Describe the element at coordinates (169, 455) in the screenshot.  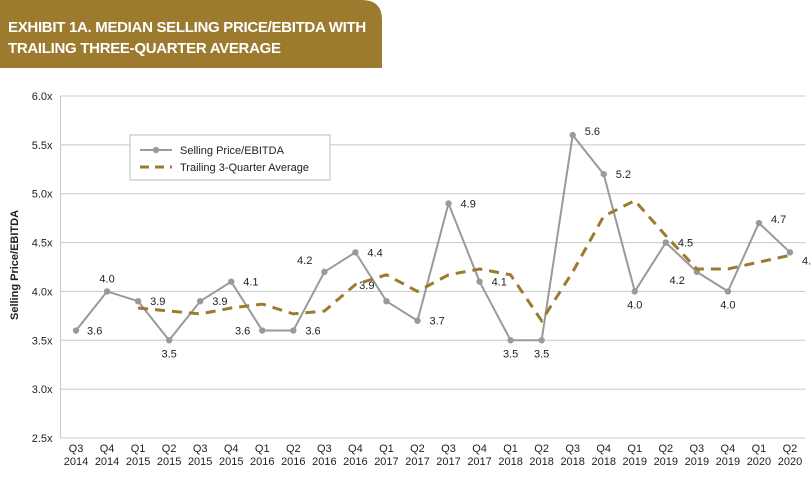
I see `x-tick-label: Q2 2015` at that location.